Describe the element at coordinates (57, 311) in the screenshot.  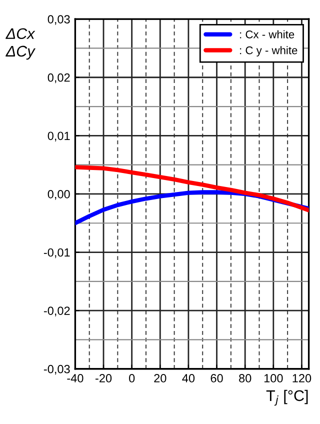
I see `y-tick-label: -0,02` at that location.